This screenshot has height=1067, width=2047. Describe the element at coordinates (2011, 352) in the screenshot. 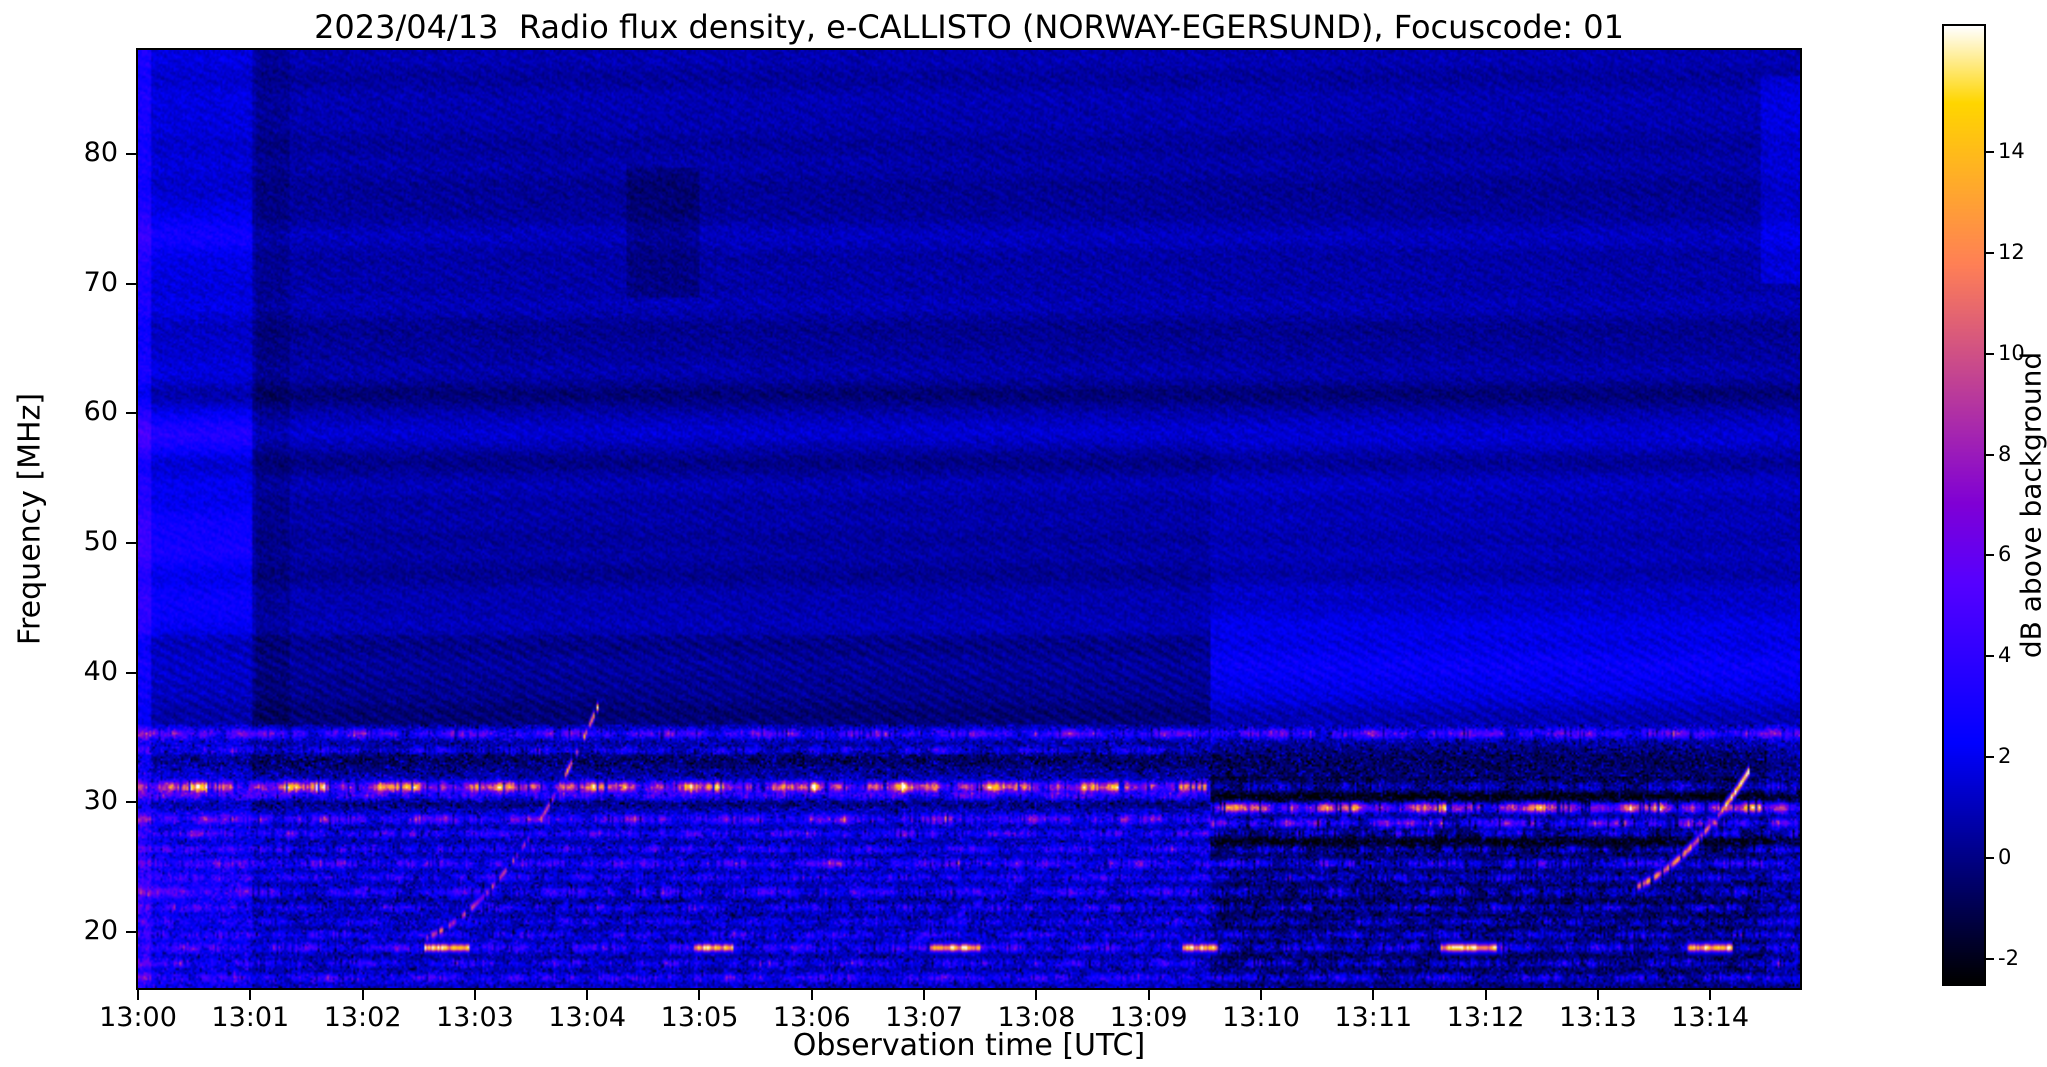

I see `colorbar-tick-label: 10` at that location.